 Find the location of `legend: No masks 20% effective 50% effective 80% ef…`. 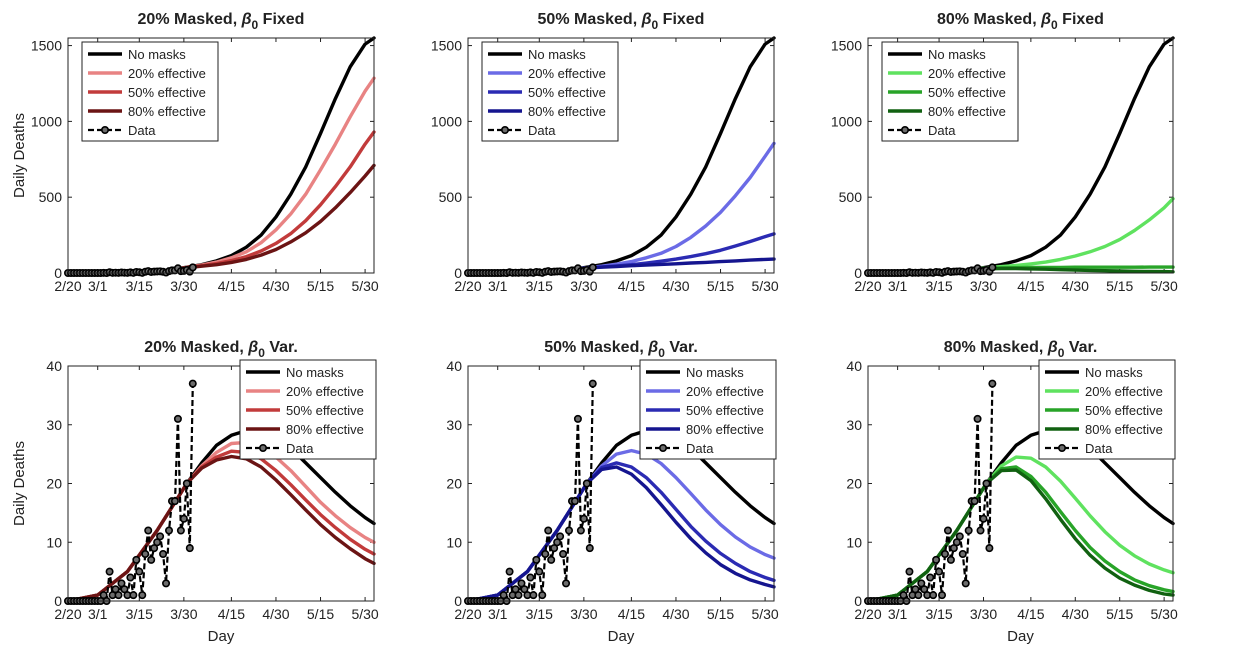

legend: No masks 20% effective 50% effective 80% ef… is located at coordinates (150, 91).